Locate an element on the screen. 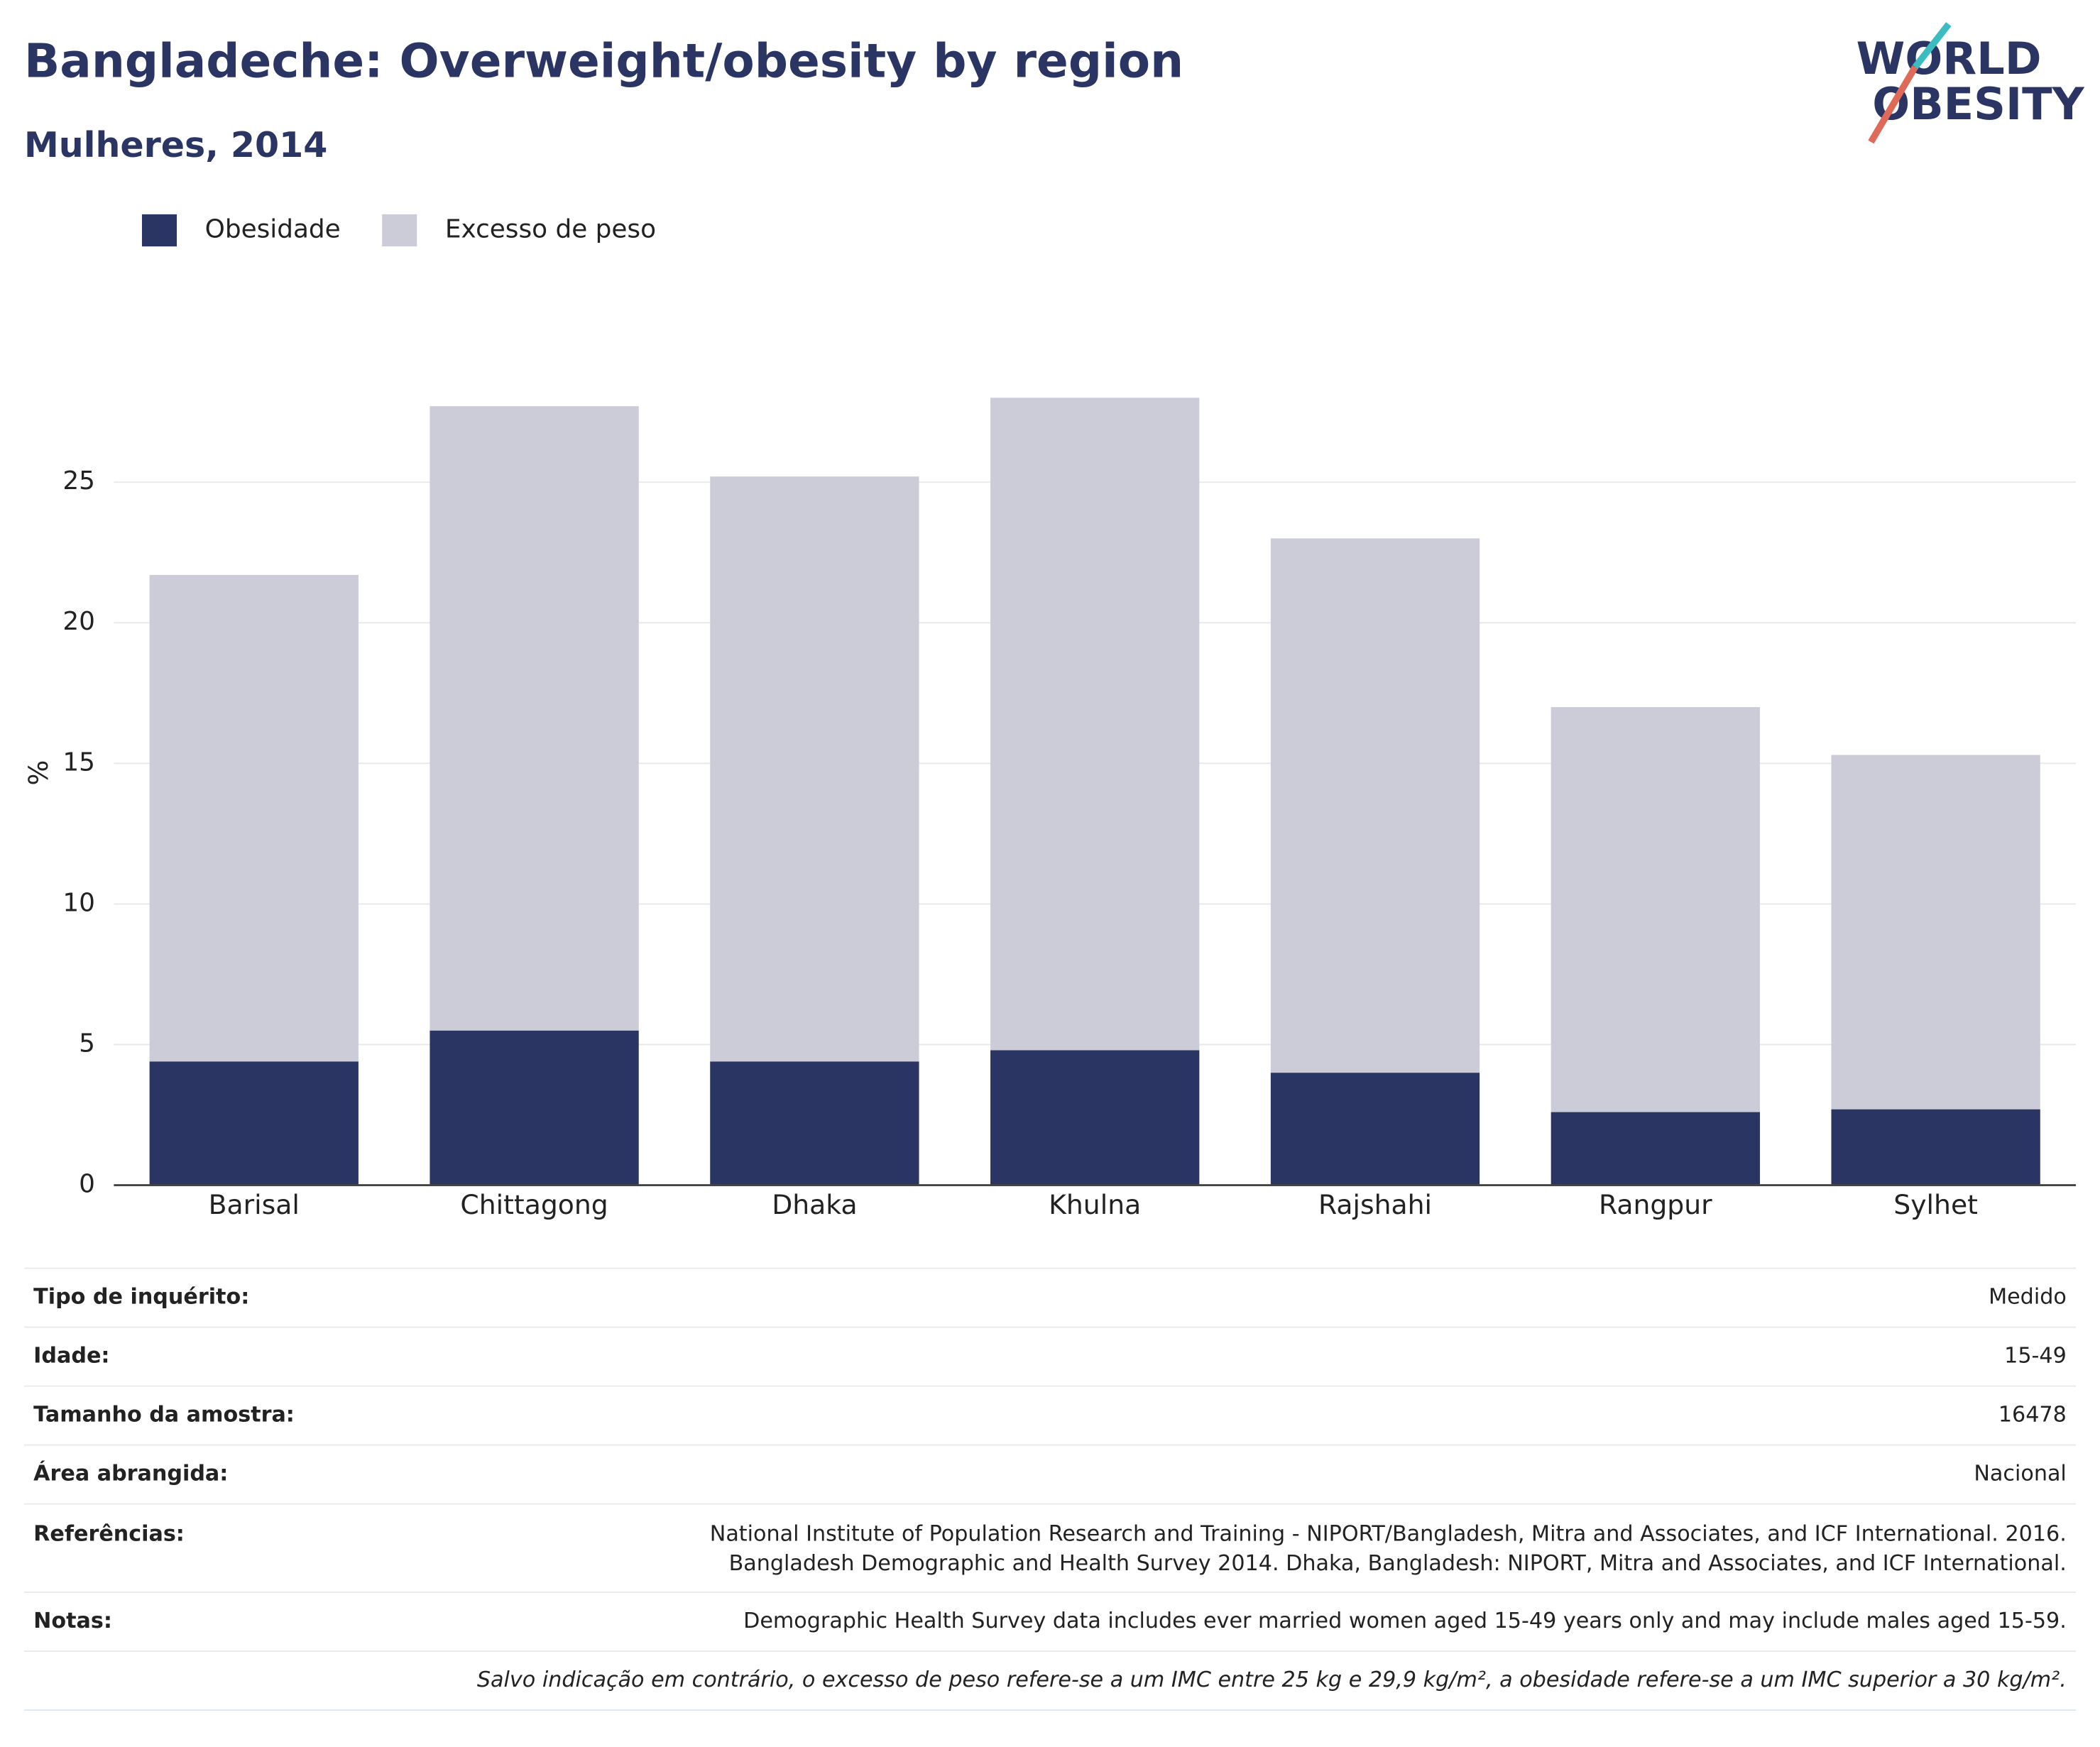  legend-label: Obesidade is located at coordinates (273, 229).